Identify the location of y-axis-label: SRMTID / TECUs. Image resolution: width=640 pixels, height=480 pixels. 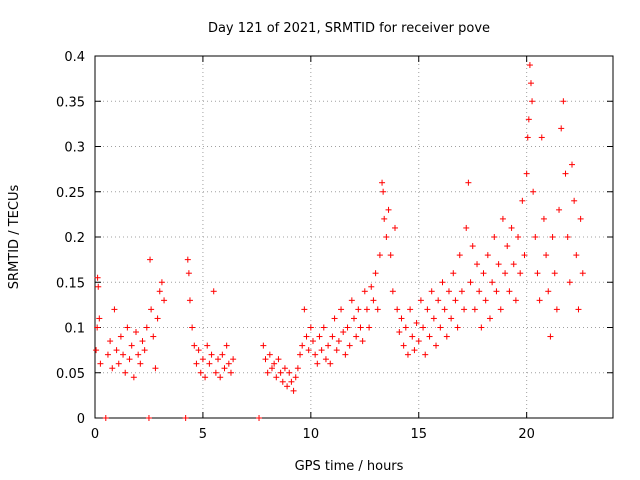
(14, 237).